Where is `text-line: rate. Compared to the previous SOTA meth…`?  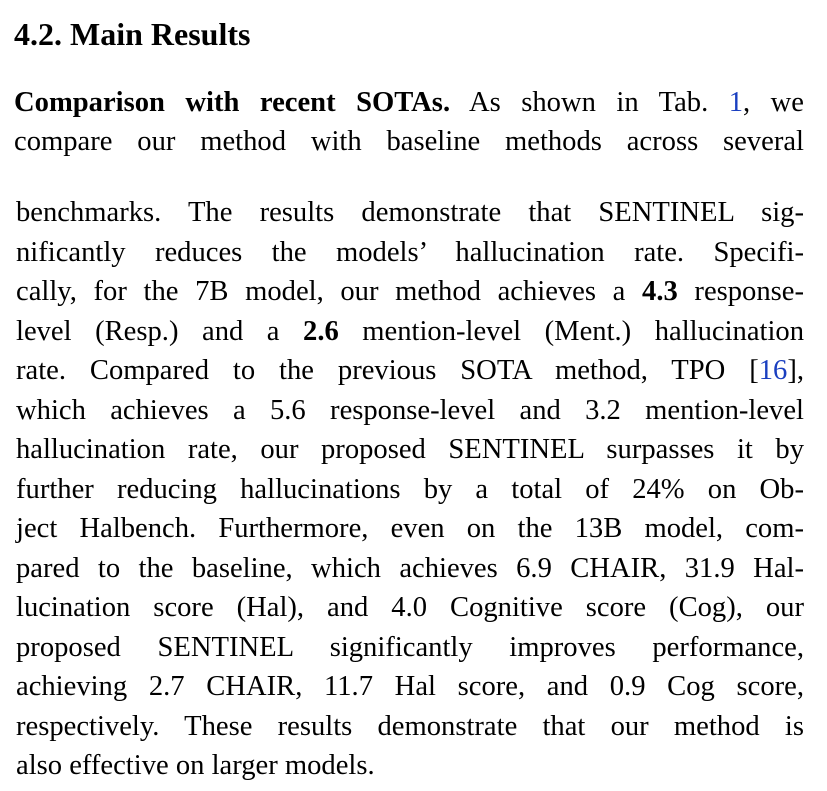
text-line: rate. Compared to the previous SOTA meth… is located at coordinates (410, 370).